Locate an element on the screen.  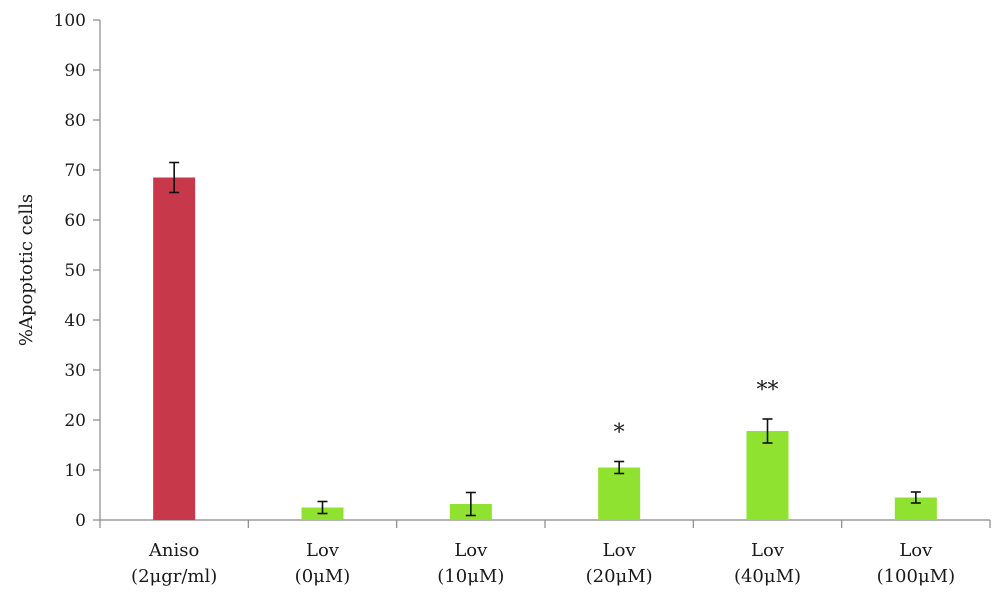
y-axis: 0 10 20 30 40 50 60 70 80 90 100 is located at coordinates (77, 271).